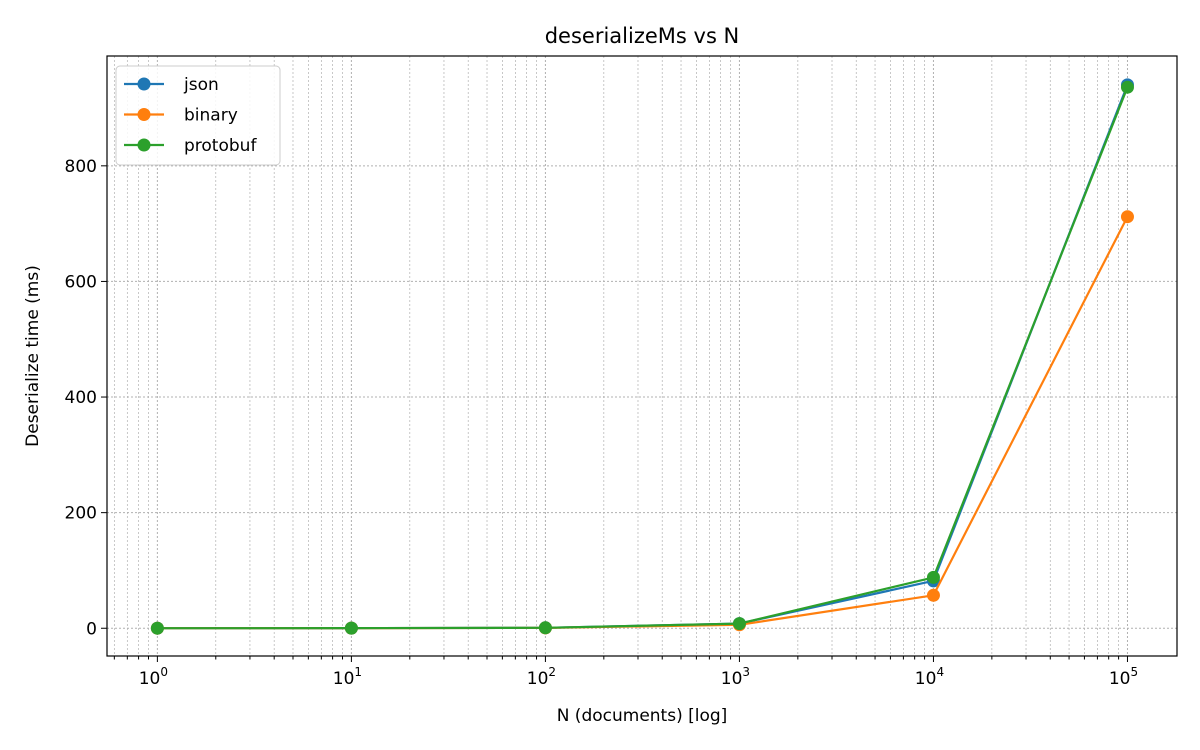 This screenshot has width=1200, height=750. I want to click on y-tick-label: 0, so click(91, 629).